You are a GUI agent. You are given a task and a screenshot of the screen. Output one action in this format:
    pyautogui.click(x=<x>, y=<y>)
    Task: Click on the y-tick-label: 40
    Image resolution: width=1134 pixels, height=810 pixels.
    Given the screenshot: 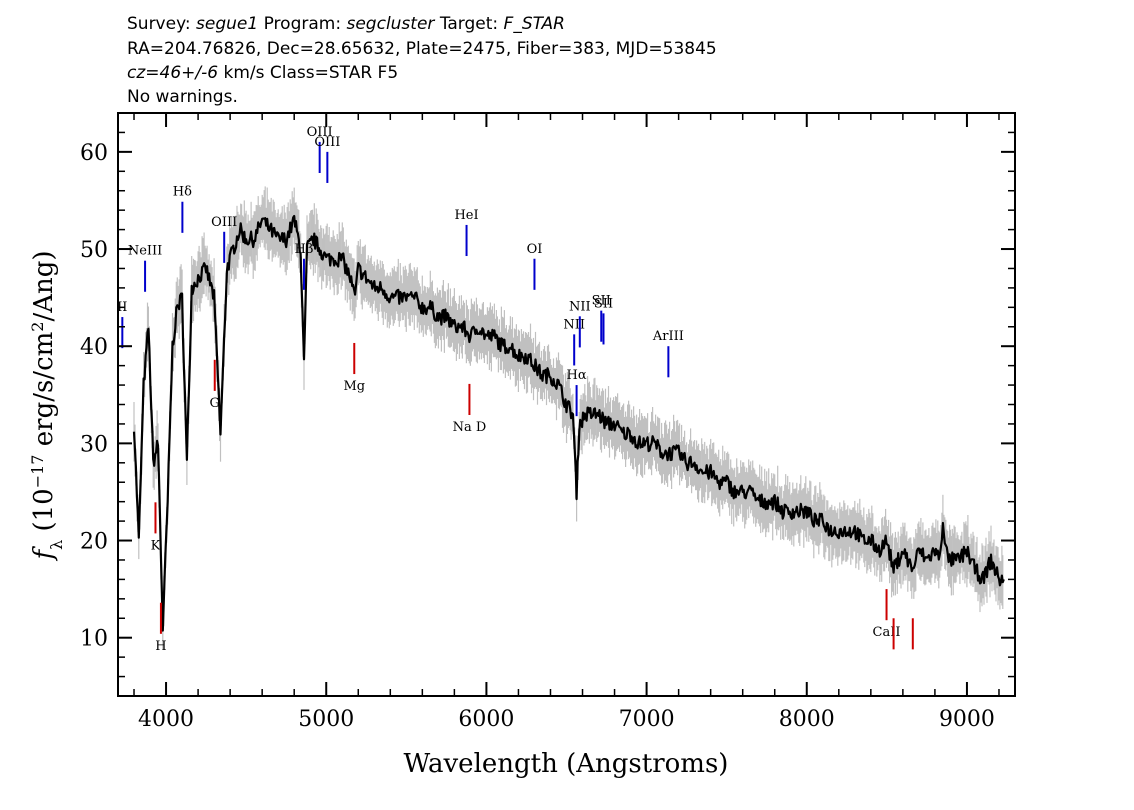 What is the action you would take?
    pyautogui.click(x=94, y=347)
    